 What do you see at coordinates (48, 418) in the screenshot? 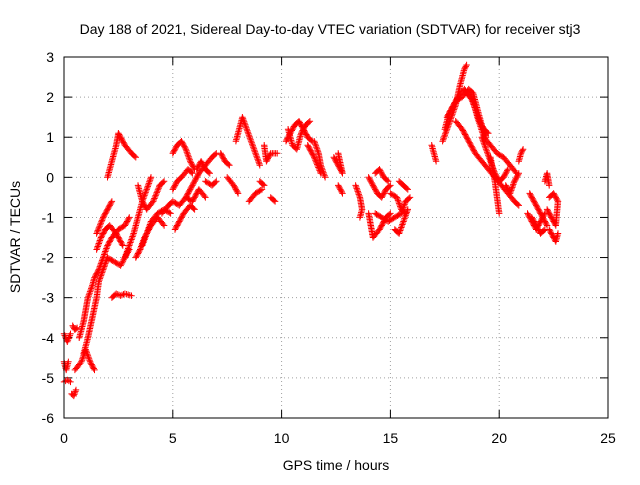
I see `y-tick-label: -6` at bounding box center [48, 418].